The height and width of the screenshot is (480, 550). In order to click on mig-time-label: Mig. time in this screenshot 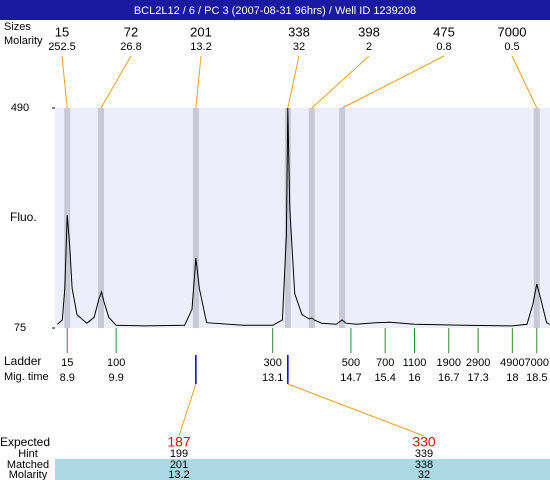, I will do `click(26, 377)`.